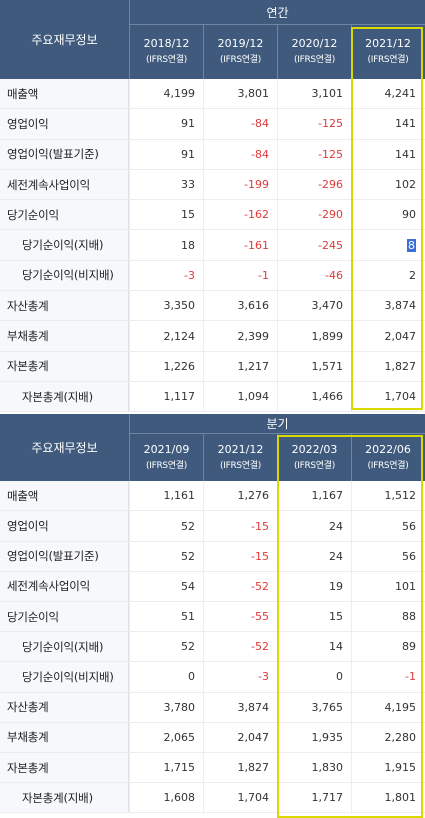  I want to click on quarterly-row-header: 주요재무정보, so click(64, 448).